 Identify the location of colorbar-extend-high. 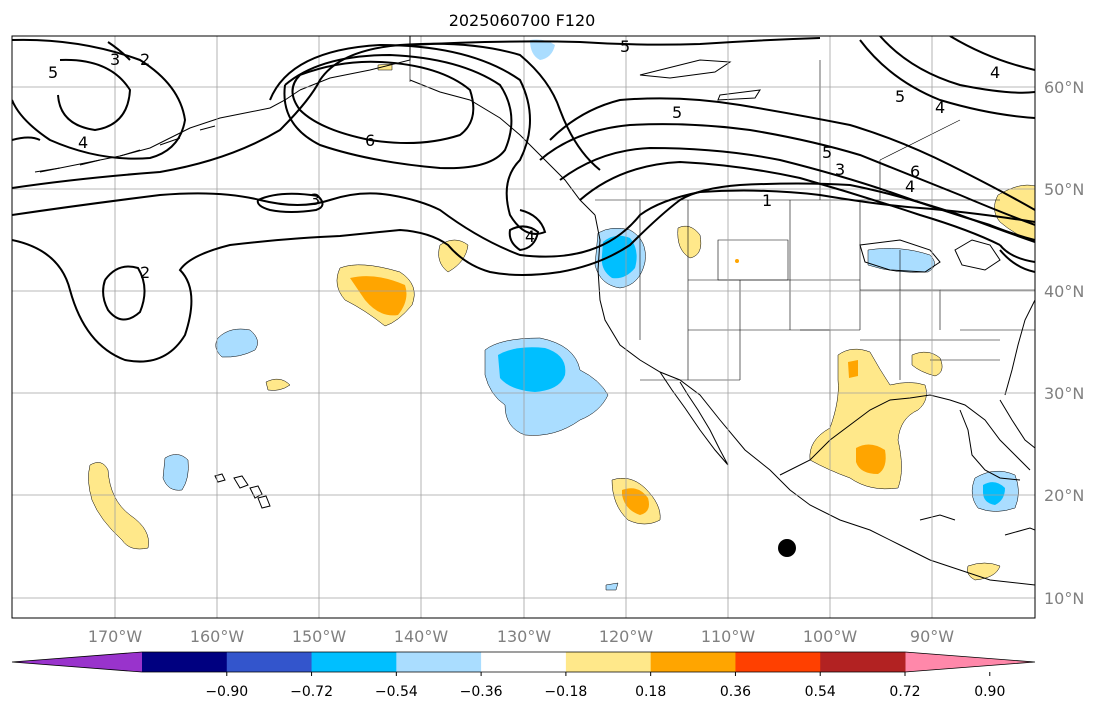
(970, 662).